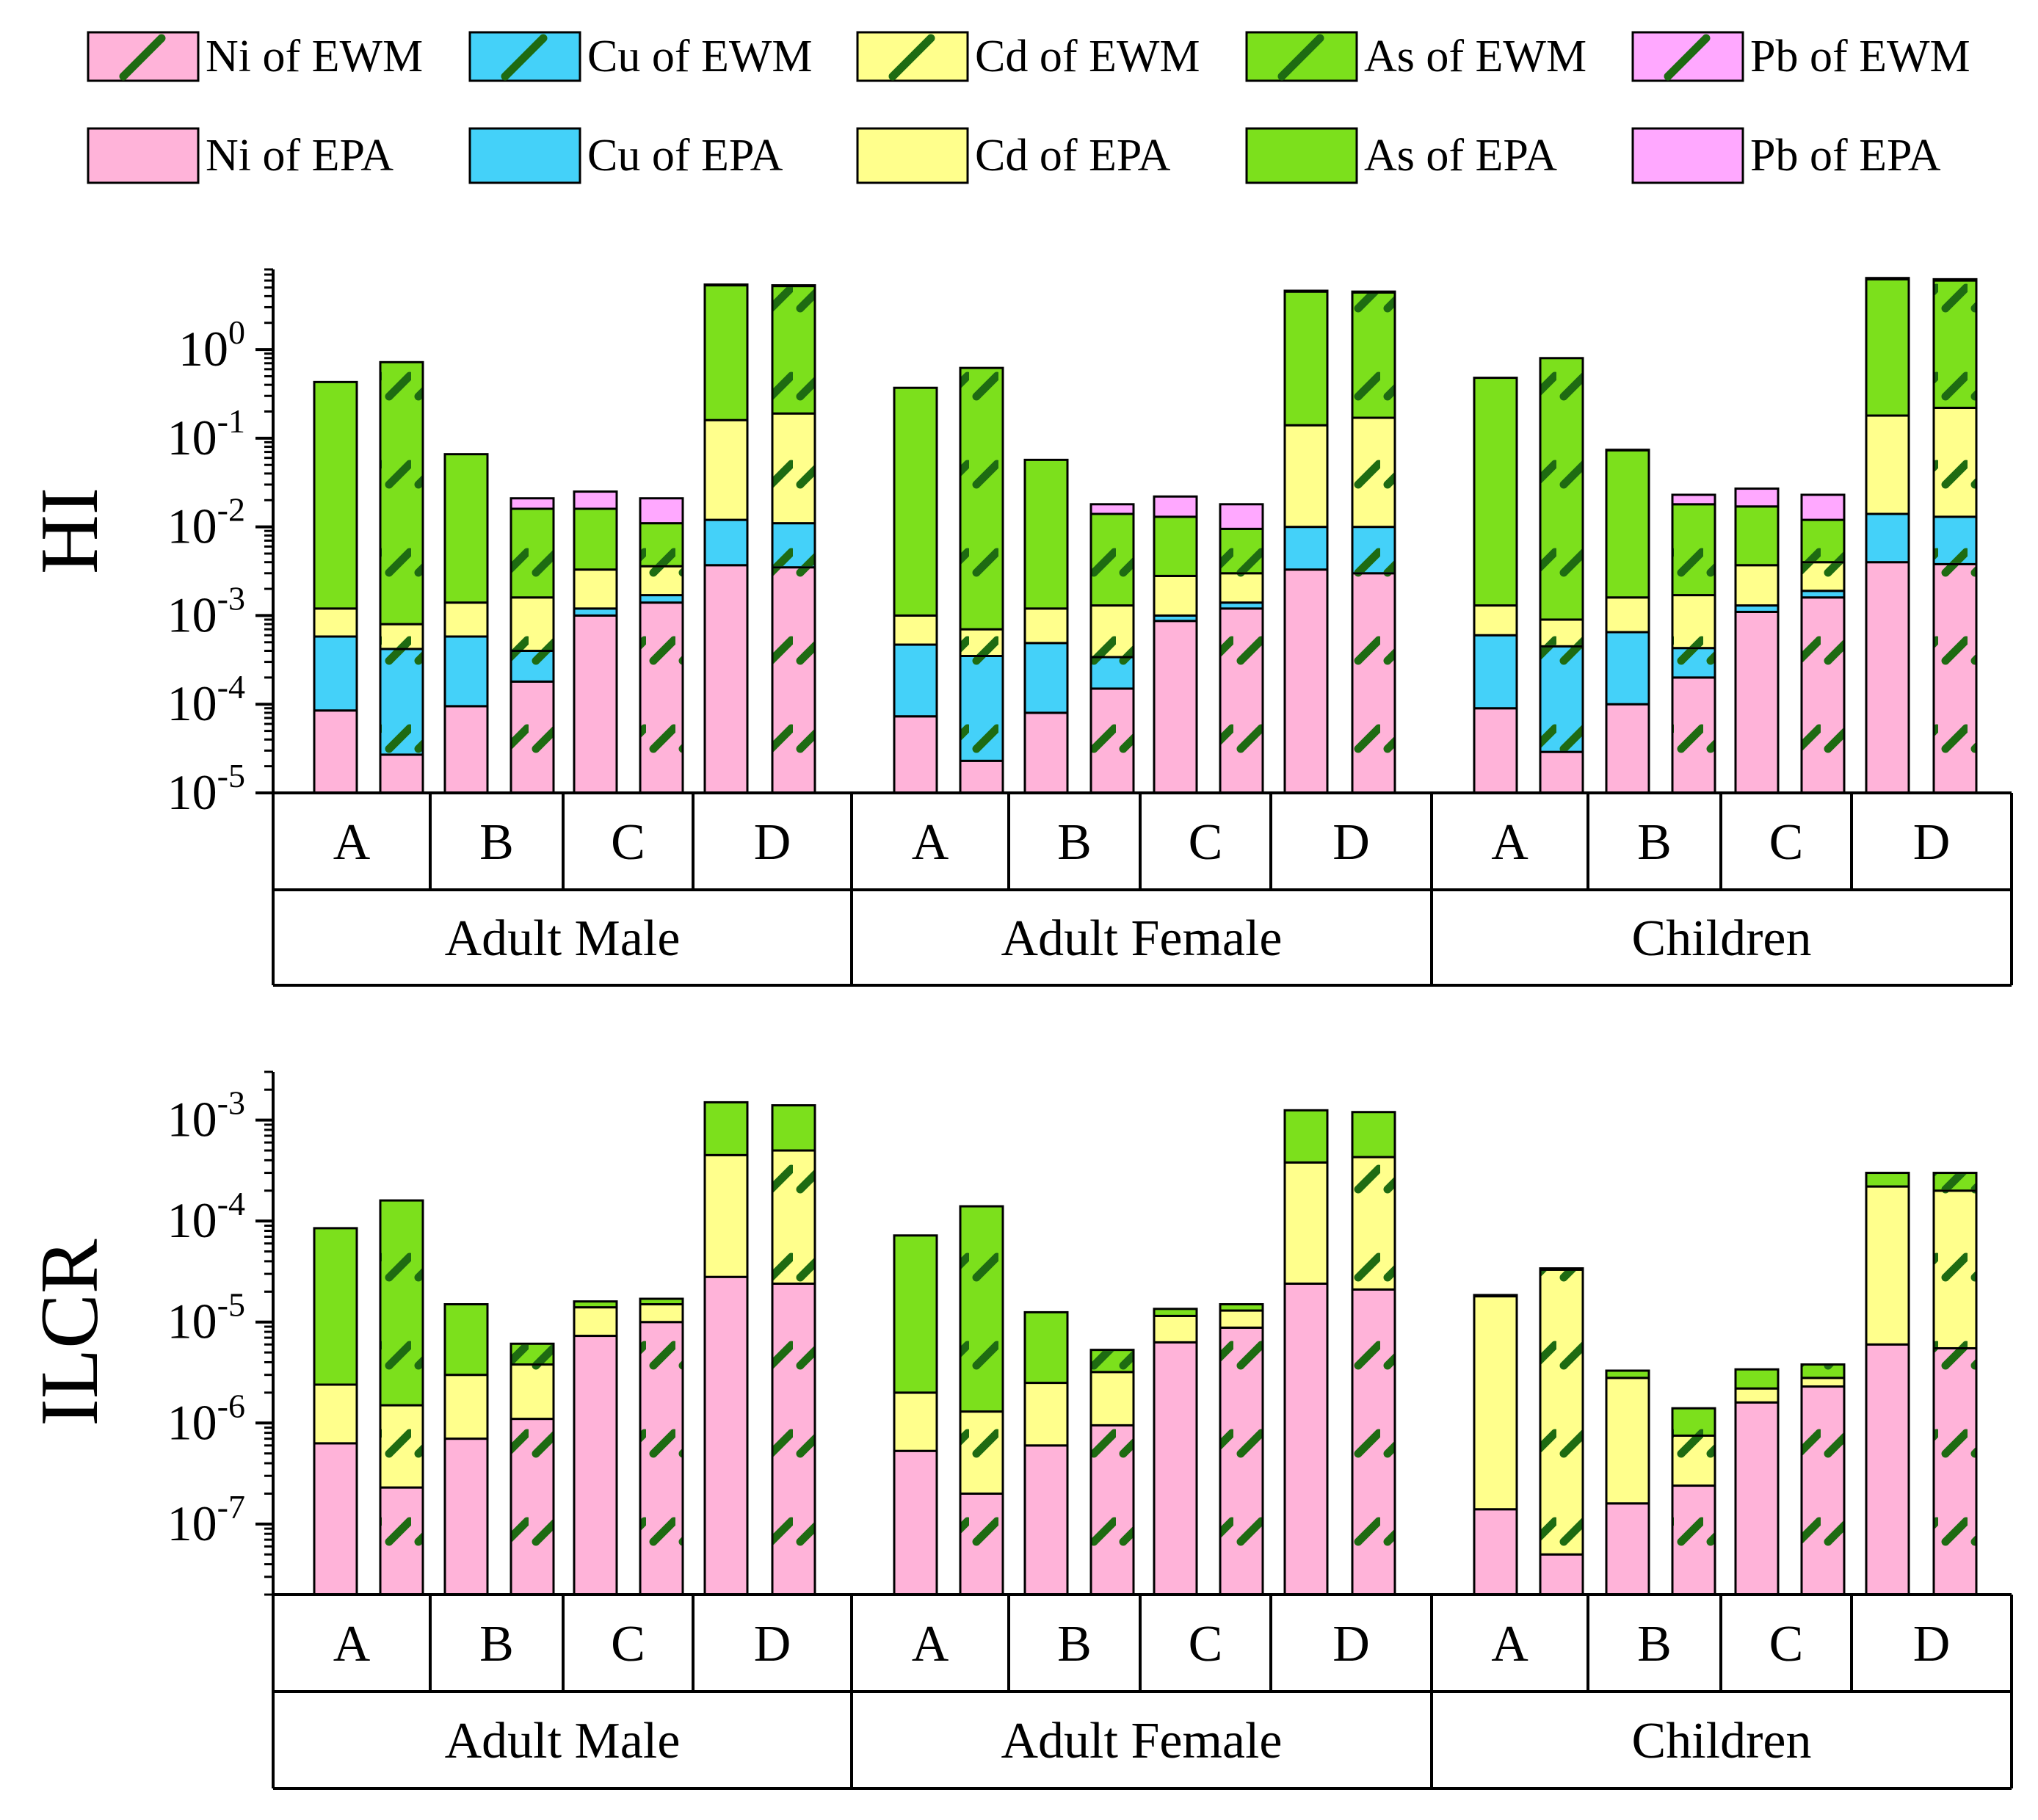  What do you see at coordinates (1786, 155) in the screenshot?
I see `legend-item-pb-of-epa: Pb of EPA` at bounding box center [1786, 155].